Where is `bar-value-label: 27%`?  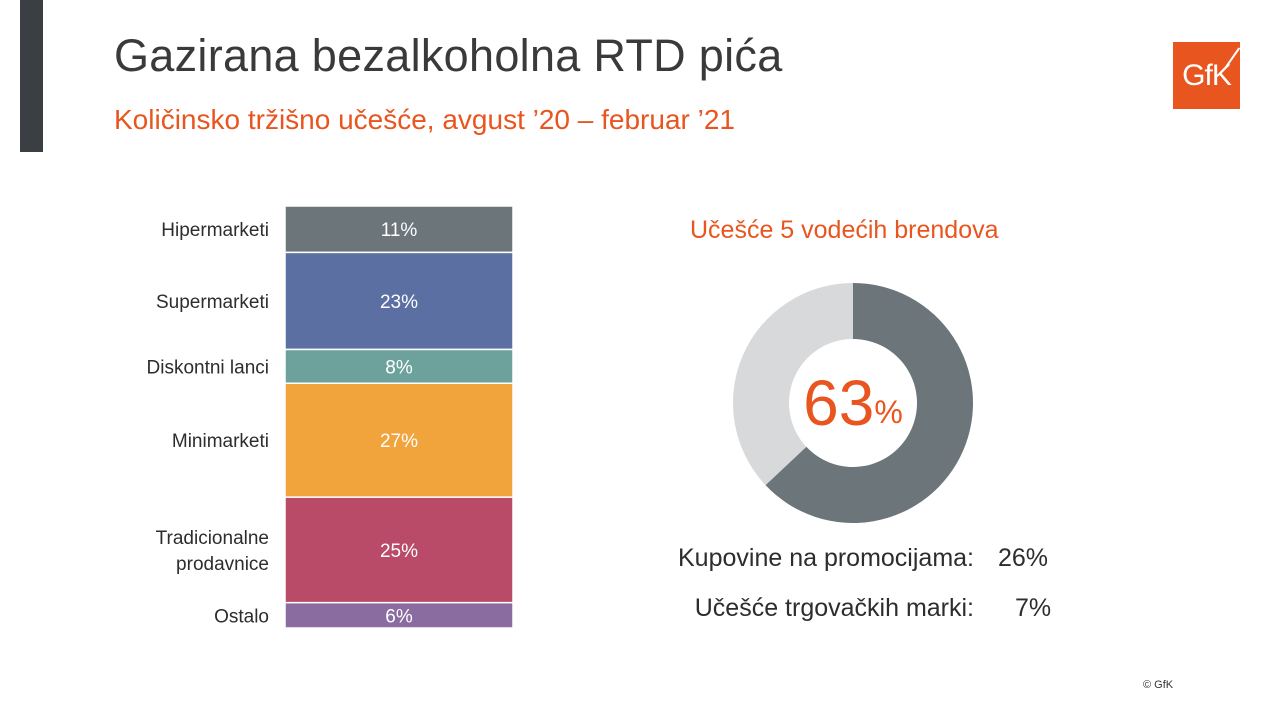
bar-value-label: 27% is located at coordinates (399, 441).